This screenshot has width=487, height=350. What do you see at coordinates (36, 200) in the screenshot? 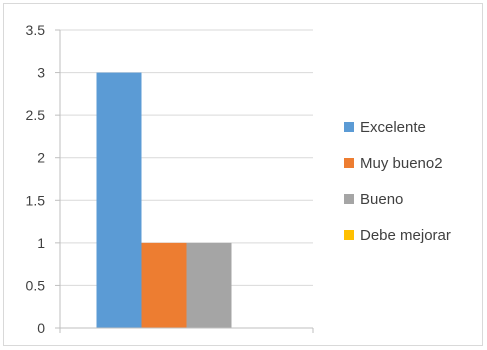
I see `y-tick-label: 1.5` at bounding box center [36, 200].